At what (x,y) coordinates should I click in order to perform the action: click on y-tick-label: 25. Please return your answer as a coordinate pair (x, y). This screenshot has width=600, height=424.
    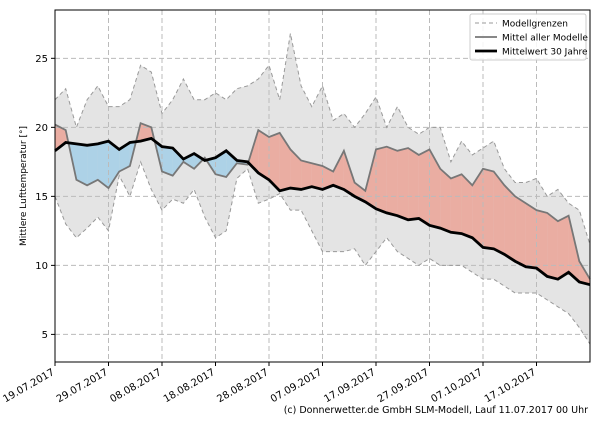
    Looking at the image, I should click on (41, 59).